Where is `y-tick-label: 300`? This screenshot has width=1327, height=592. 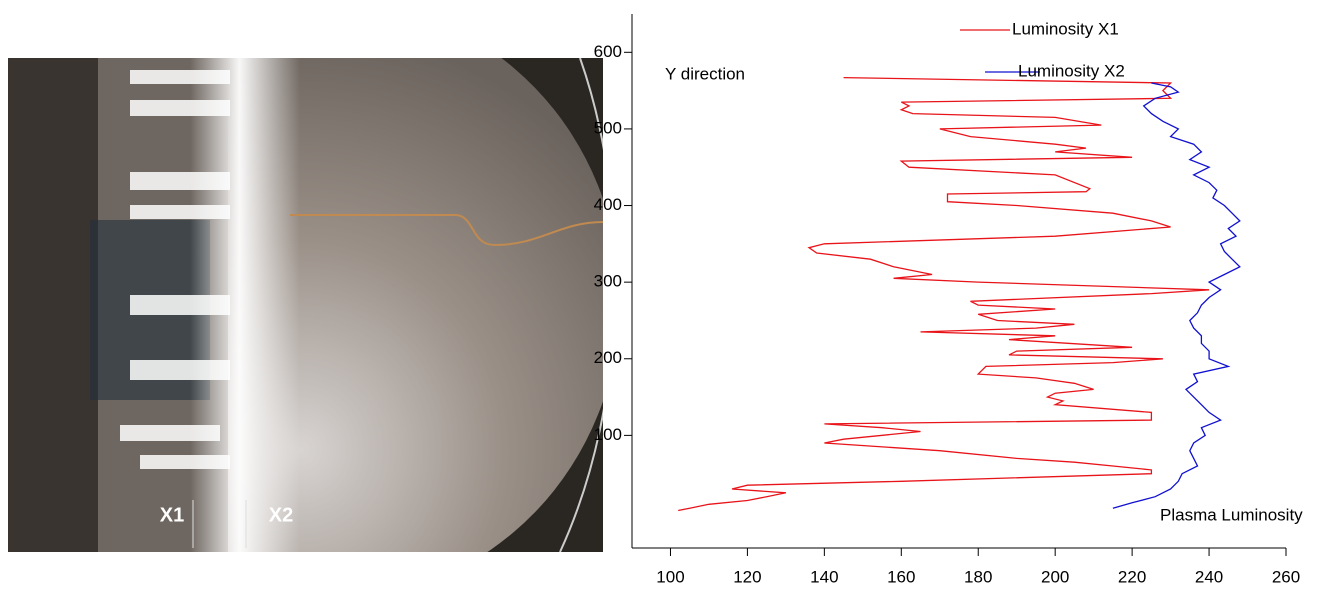
y-tick-label: 300 is located at coordinates (608, 281).